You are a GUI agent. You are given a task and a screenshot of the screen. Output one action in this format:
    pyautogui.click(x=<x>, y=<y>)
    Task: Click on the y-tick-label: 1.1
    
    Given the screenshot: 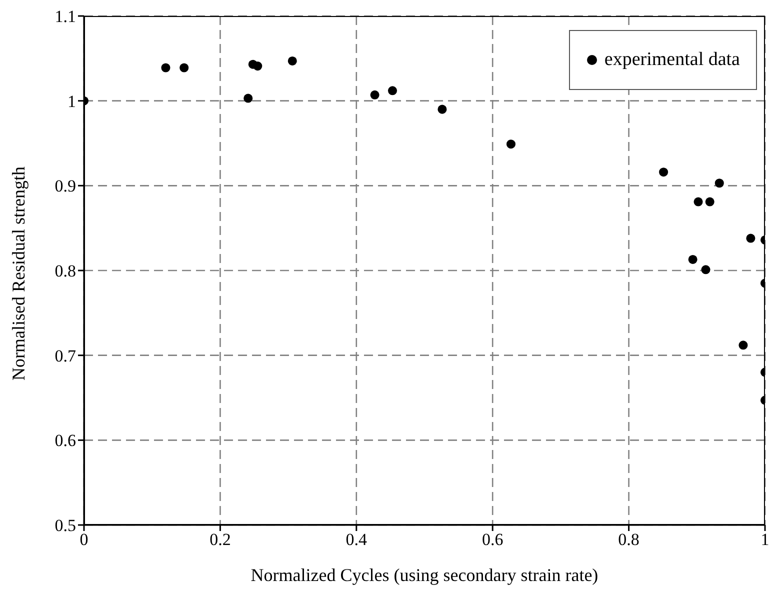 What is the action you would take?
    pyautogui.click(x=65, y=16)
    